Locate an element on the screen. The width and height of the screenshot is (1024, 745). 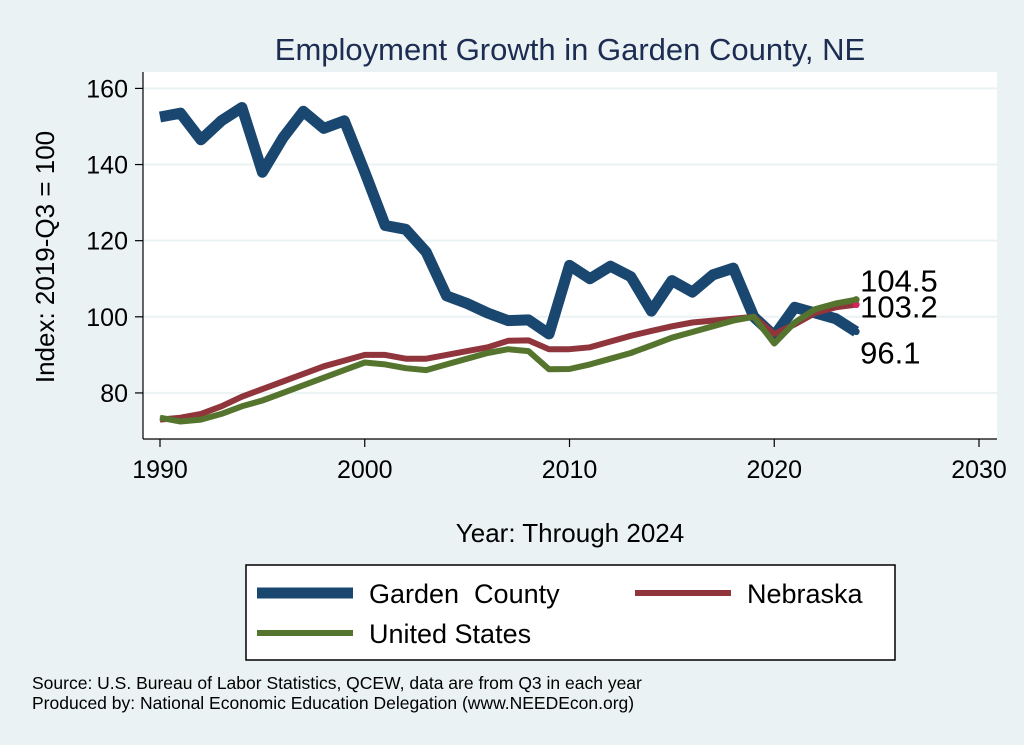
end-marker-united-states is located at coordinates (856, 300).